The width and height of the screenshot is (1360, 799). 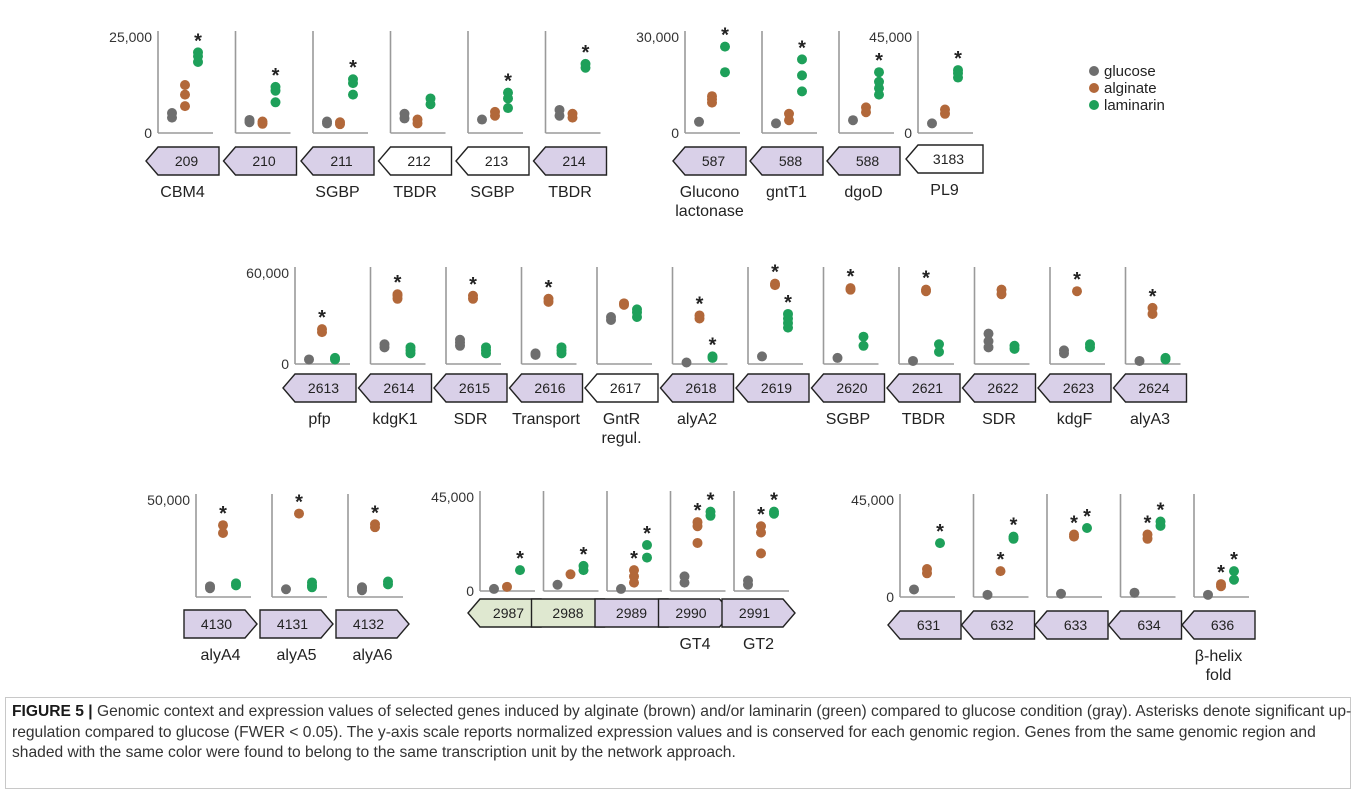 What do you see at coordinates (1219, 675) in the screenshot?
I see `gene-name-line: fold` at bounding box center [1219, 675].